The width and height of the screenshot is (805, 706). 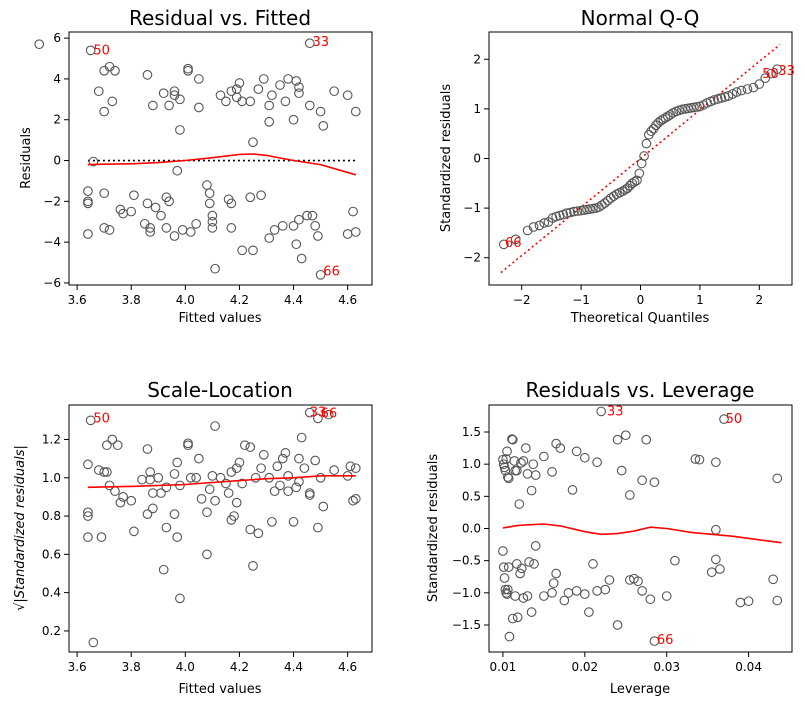 I want to click on y-tick-label: 1.0, so click(x=471, y=464).